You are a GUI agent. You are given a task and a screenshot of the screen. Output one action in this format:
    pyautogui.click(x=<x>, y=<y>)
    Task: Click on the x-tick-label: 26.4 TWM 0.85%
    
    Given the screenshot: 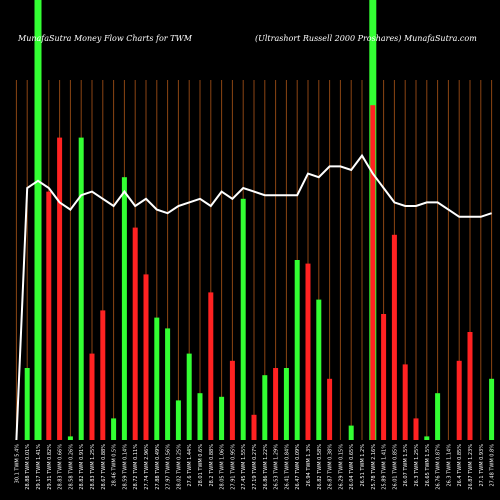 What is the action you would take?
    pyautogui.click(x=460, y=465)
    